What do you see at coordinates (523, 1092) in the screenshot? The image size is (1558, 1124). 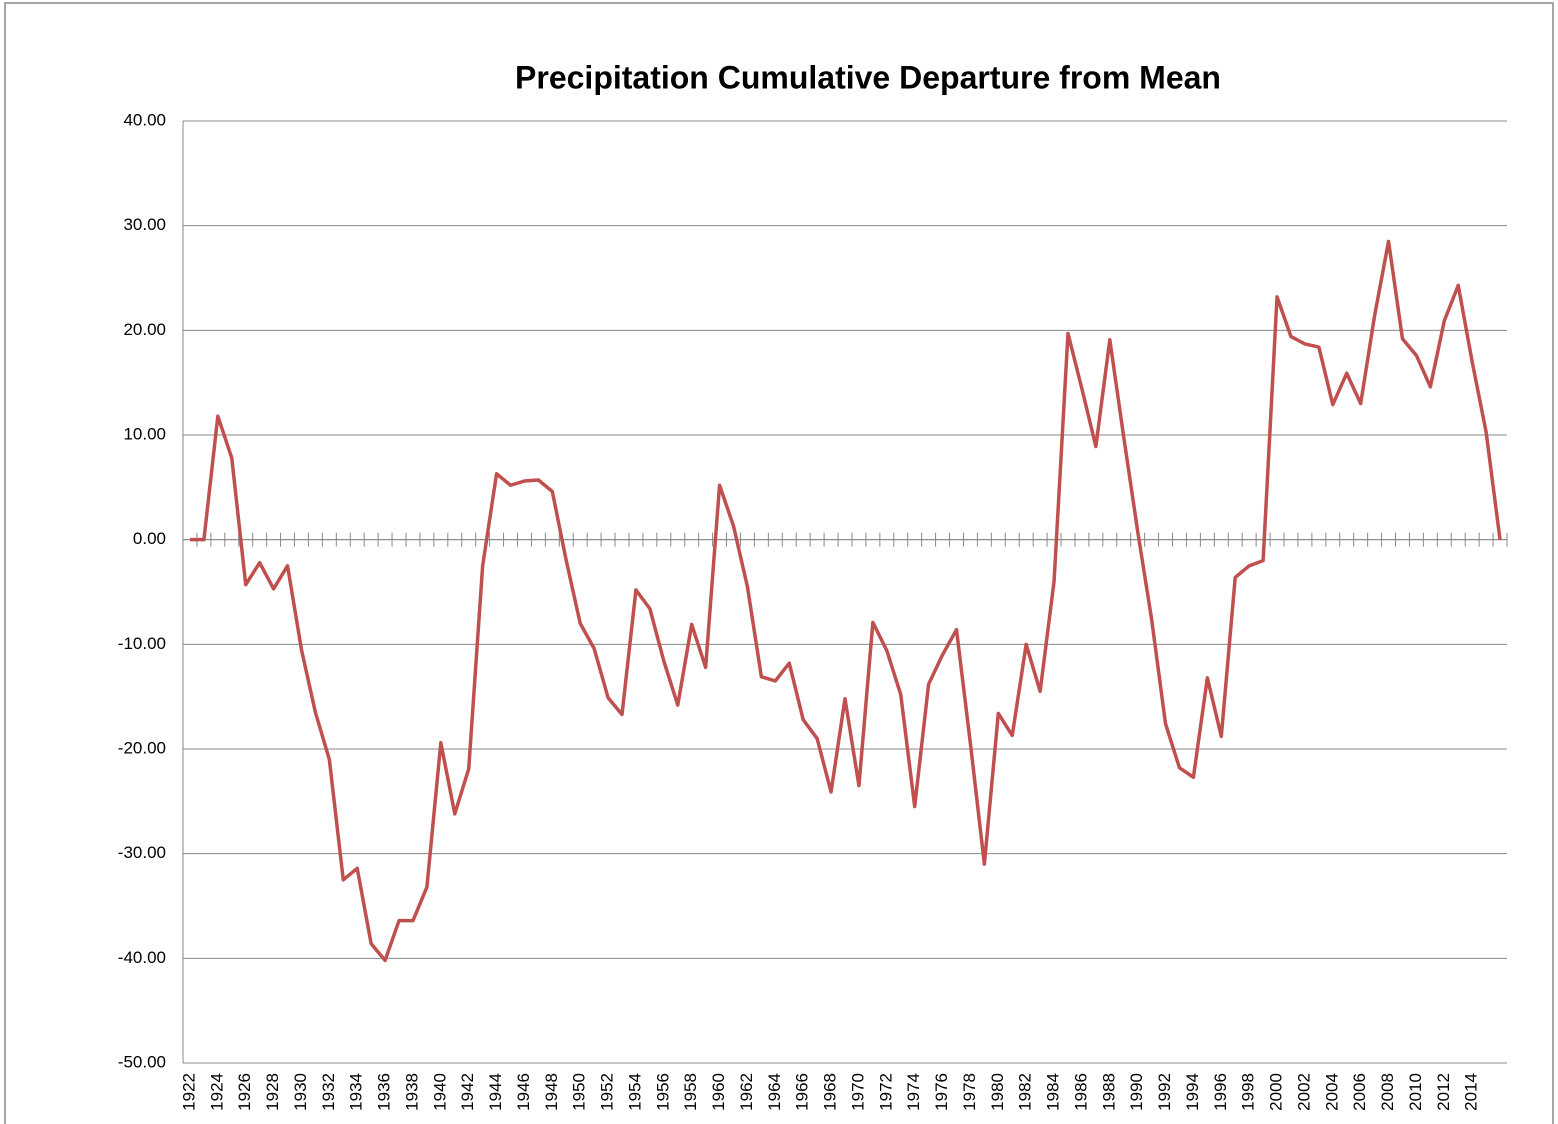 I see `x-tick-label: 1946` at bounding box center [523, 1092].